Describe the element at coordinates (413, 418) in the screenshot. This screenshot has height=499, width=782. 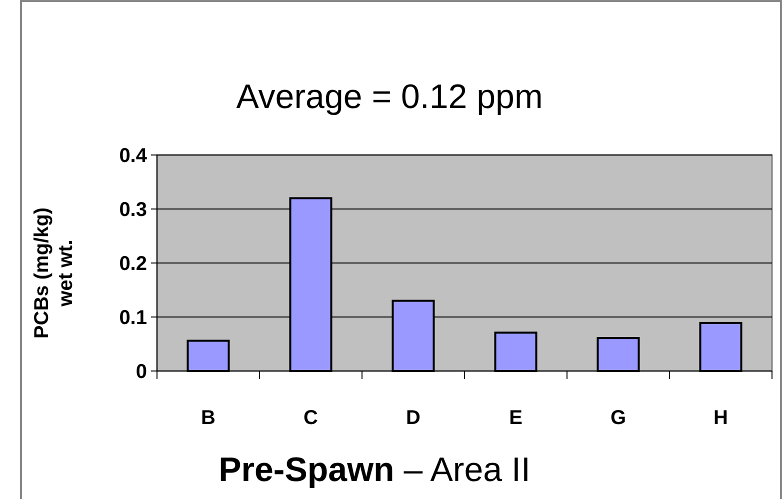
I see `x-tick-label: D` at that location.